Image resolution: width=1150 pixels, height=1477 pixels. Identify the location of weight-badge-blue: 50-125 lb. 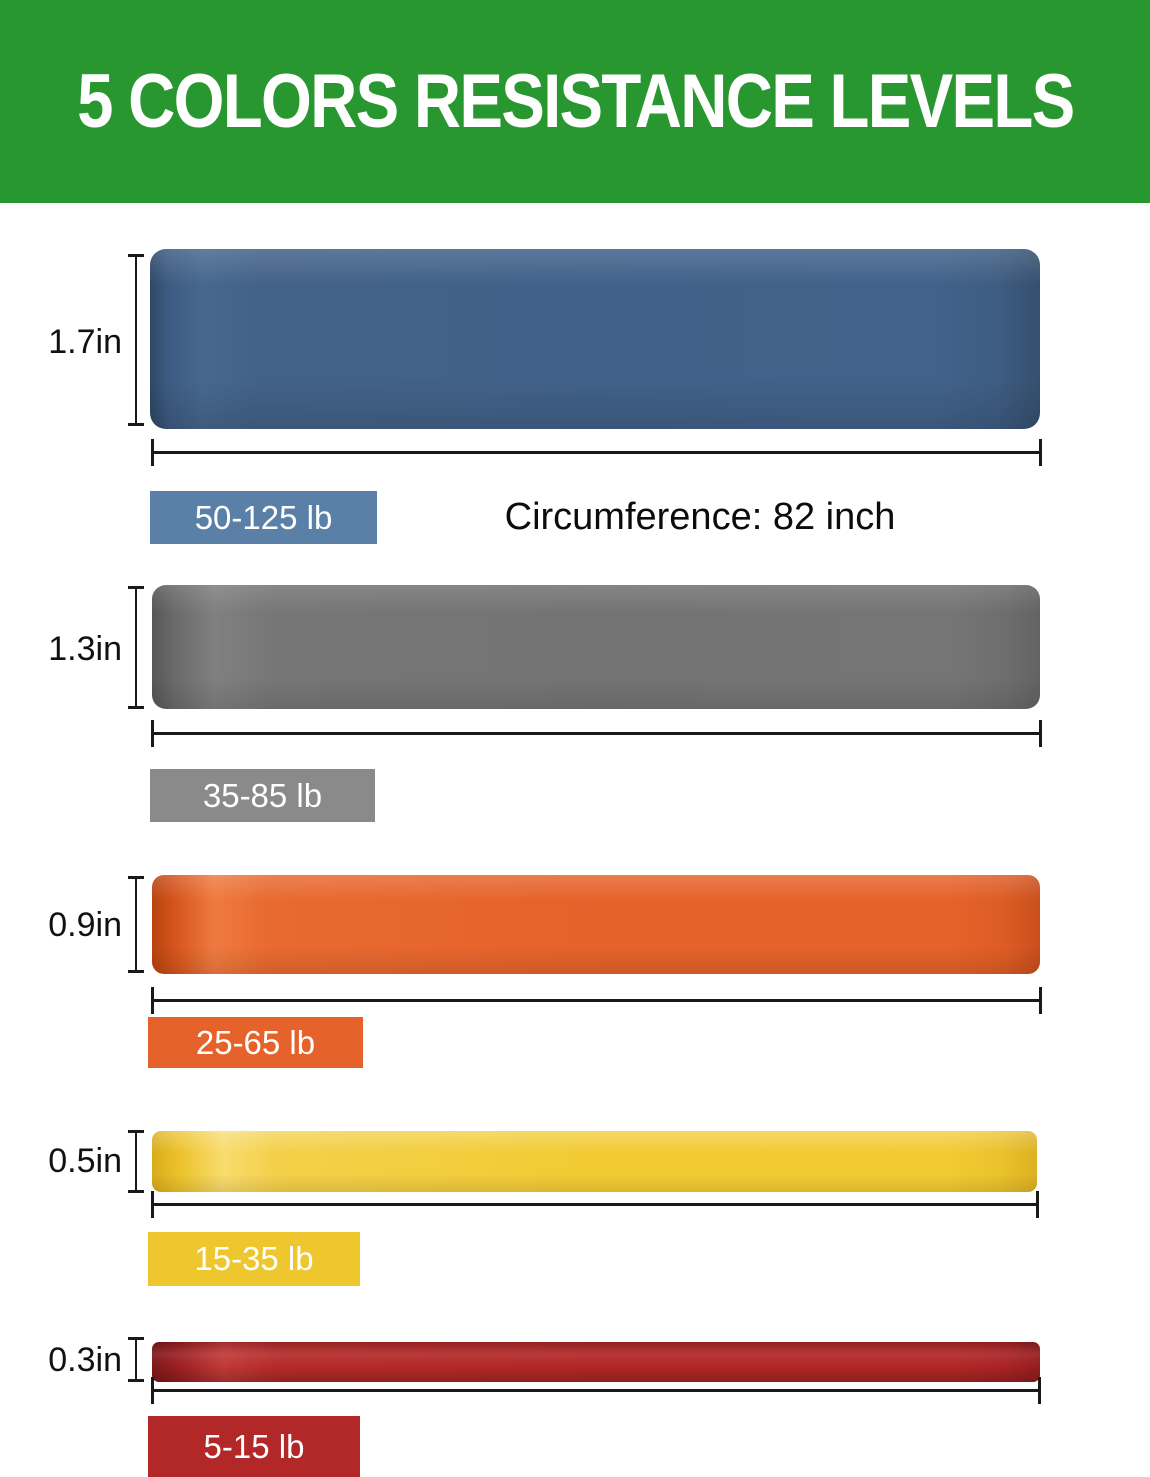
(263, 517).